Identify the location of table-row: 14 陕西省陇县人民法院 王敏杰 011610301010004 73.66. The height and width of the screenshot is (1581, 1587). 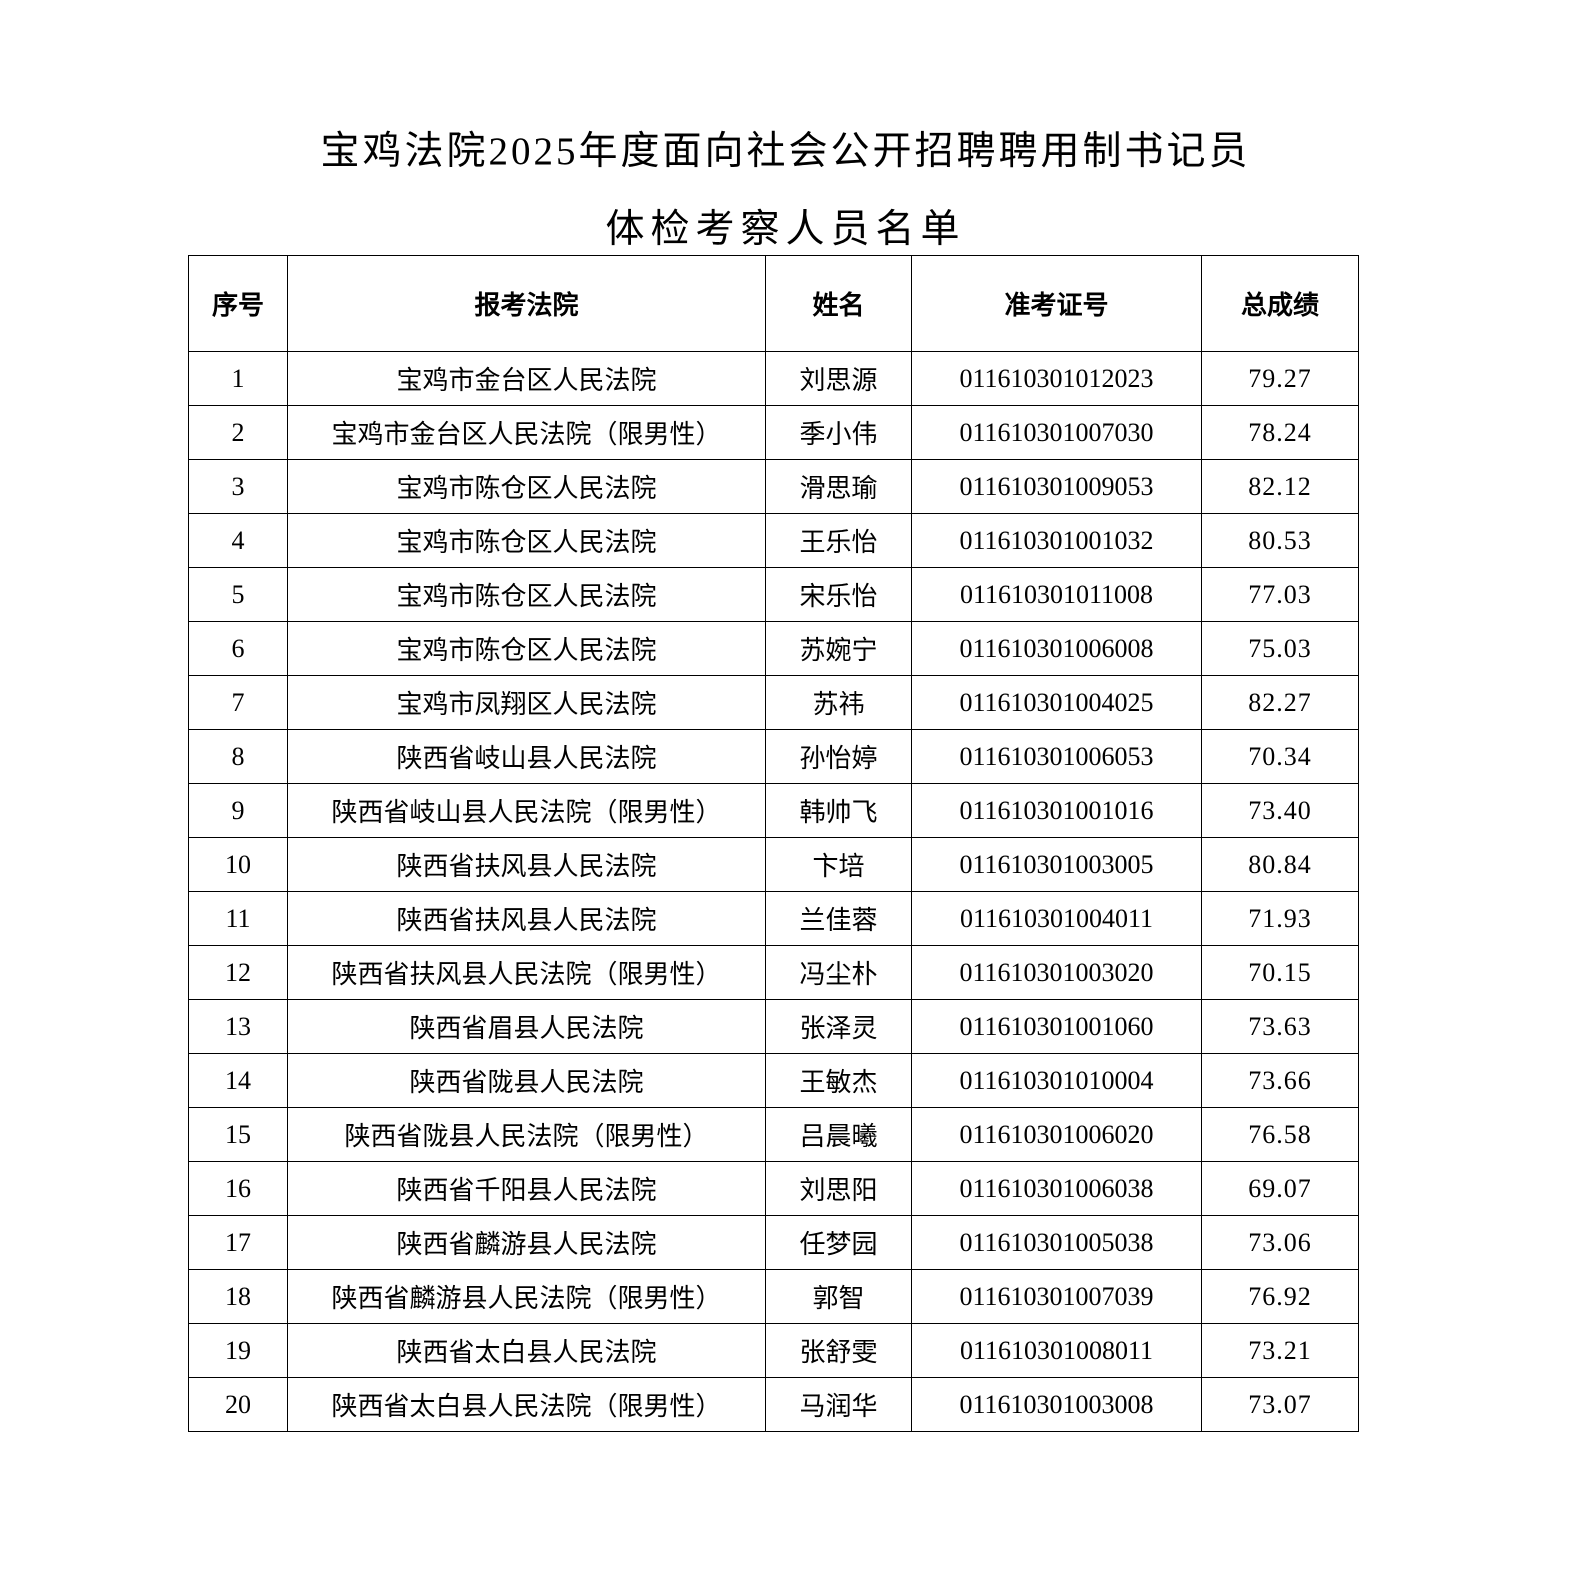
(773, 1080).